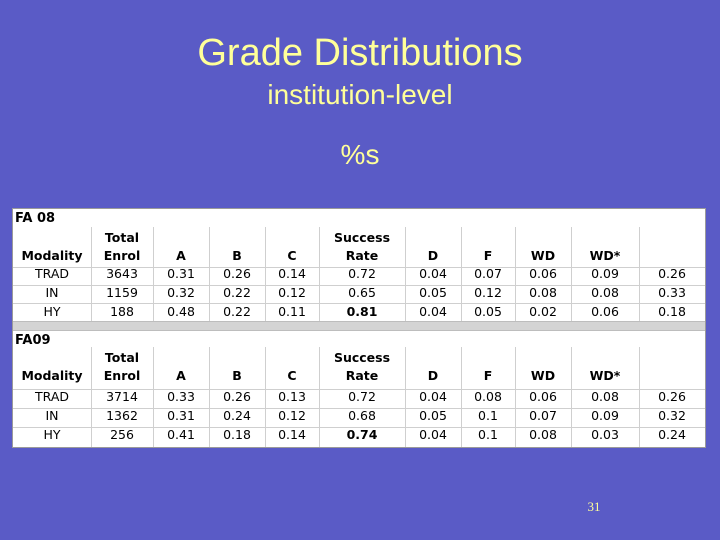 This screenshot has height=540, width=720. What do you see at coordinates (543, 415) in the screenshot?
I see `cell-wd: 0.07` at bounding box center [543, 415].